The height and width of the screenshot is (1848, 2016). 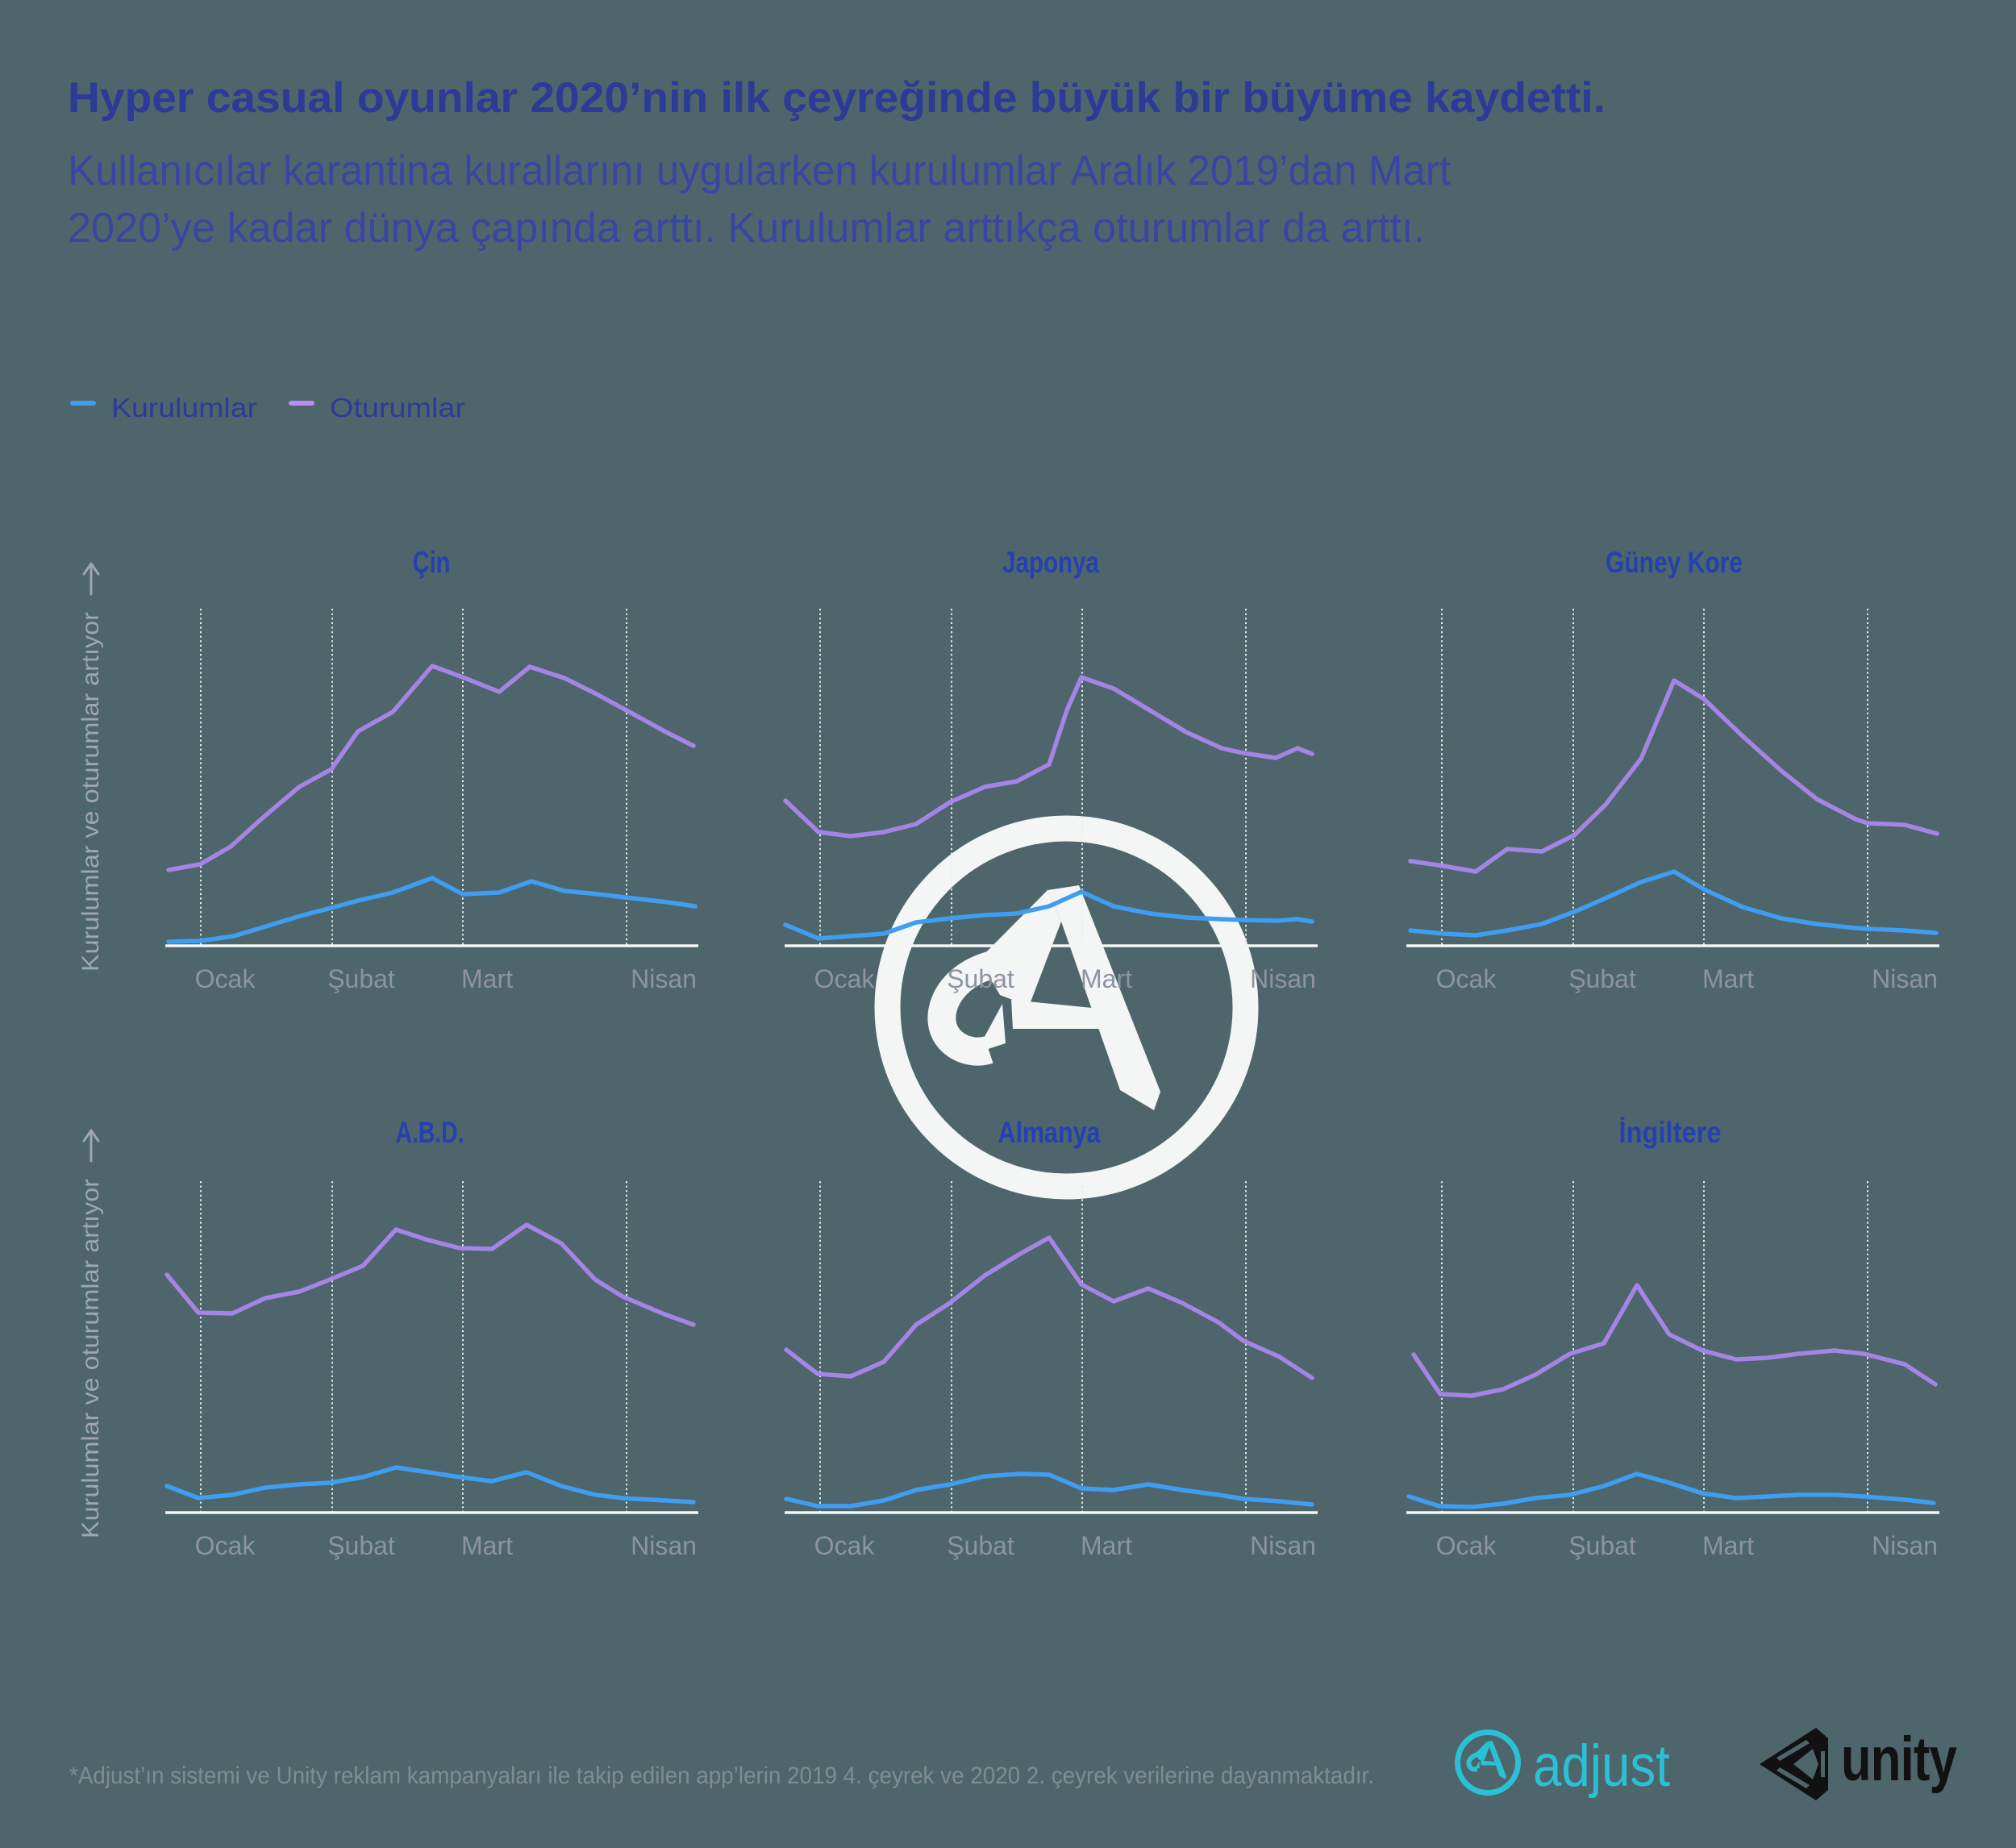 I want to click on svg-text: Çin, so click(x=432, y=562).